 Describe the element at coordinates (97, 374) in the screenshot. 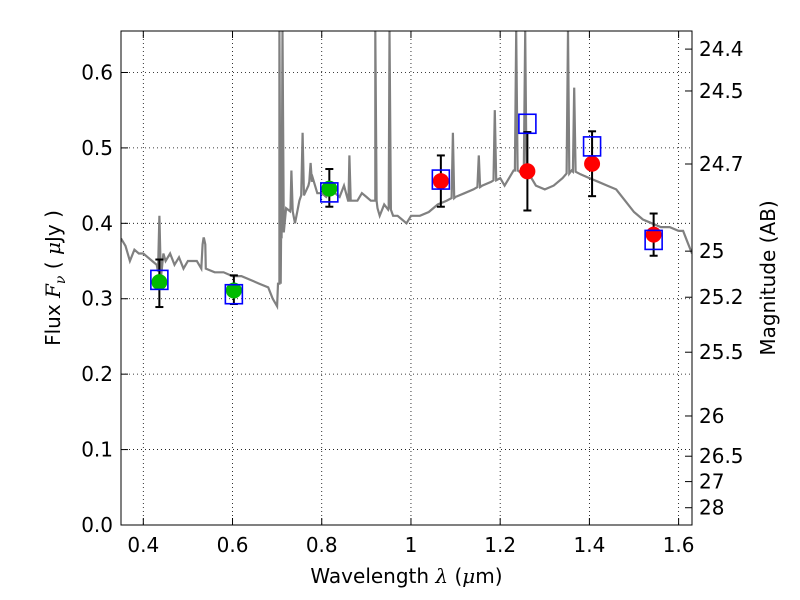

I see `y-tick-label: 0.2` at that location.